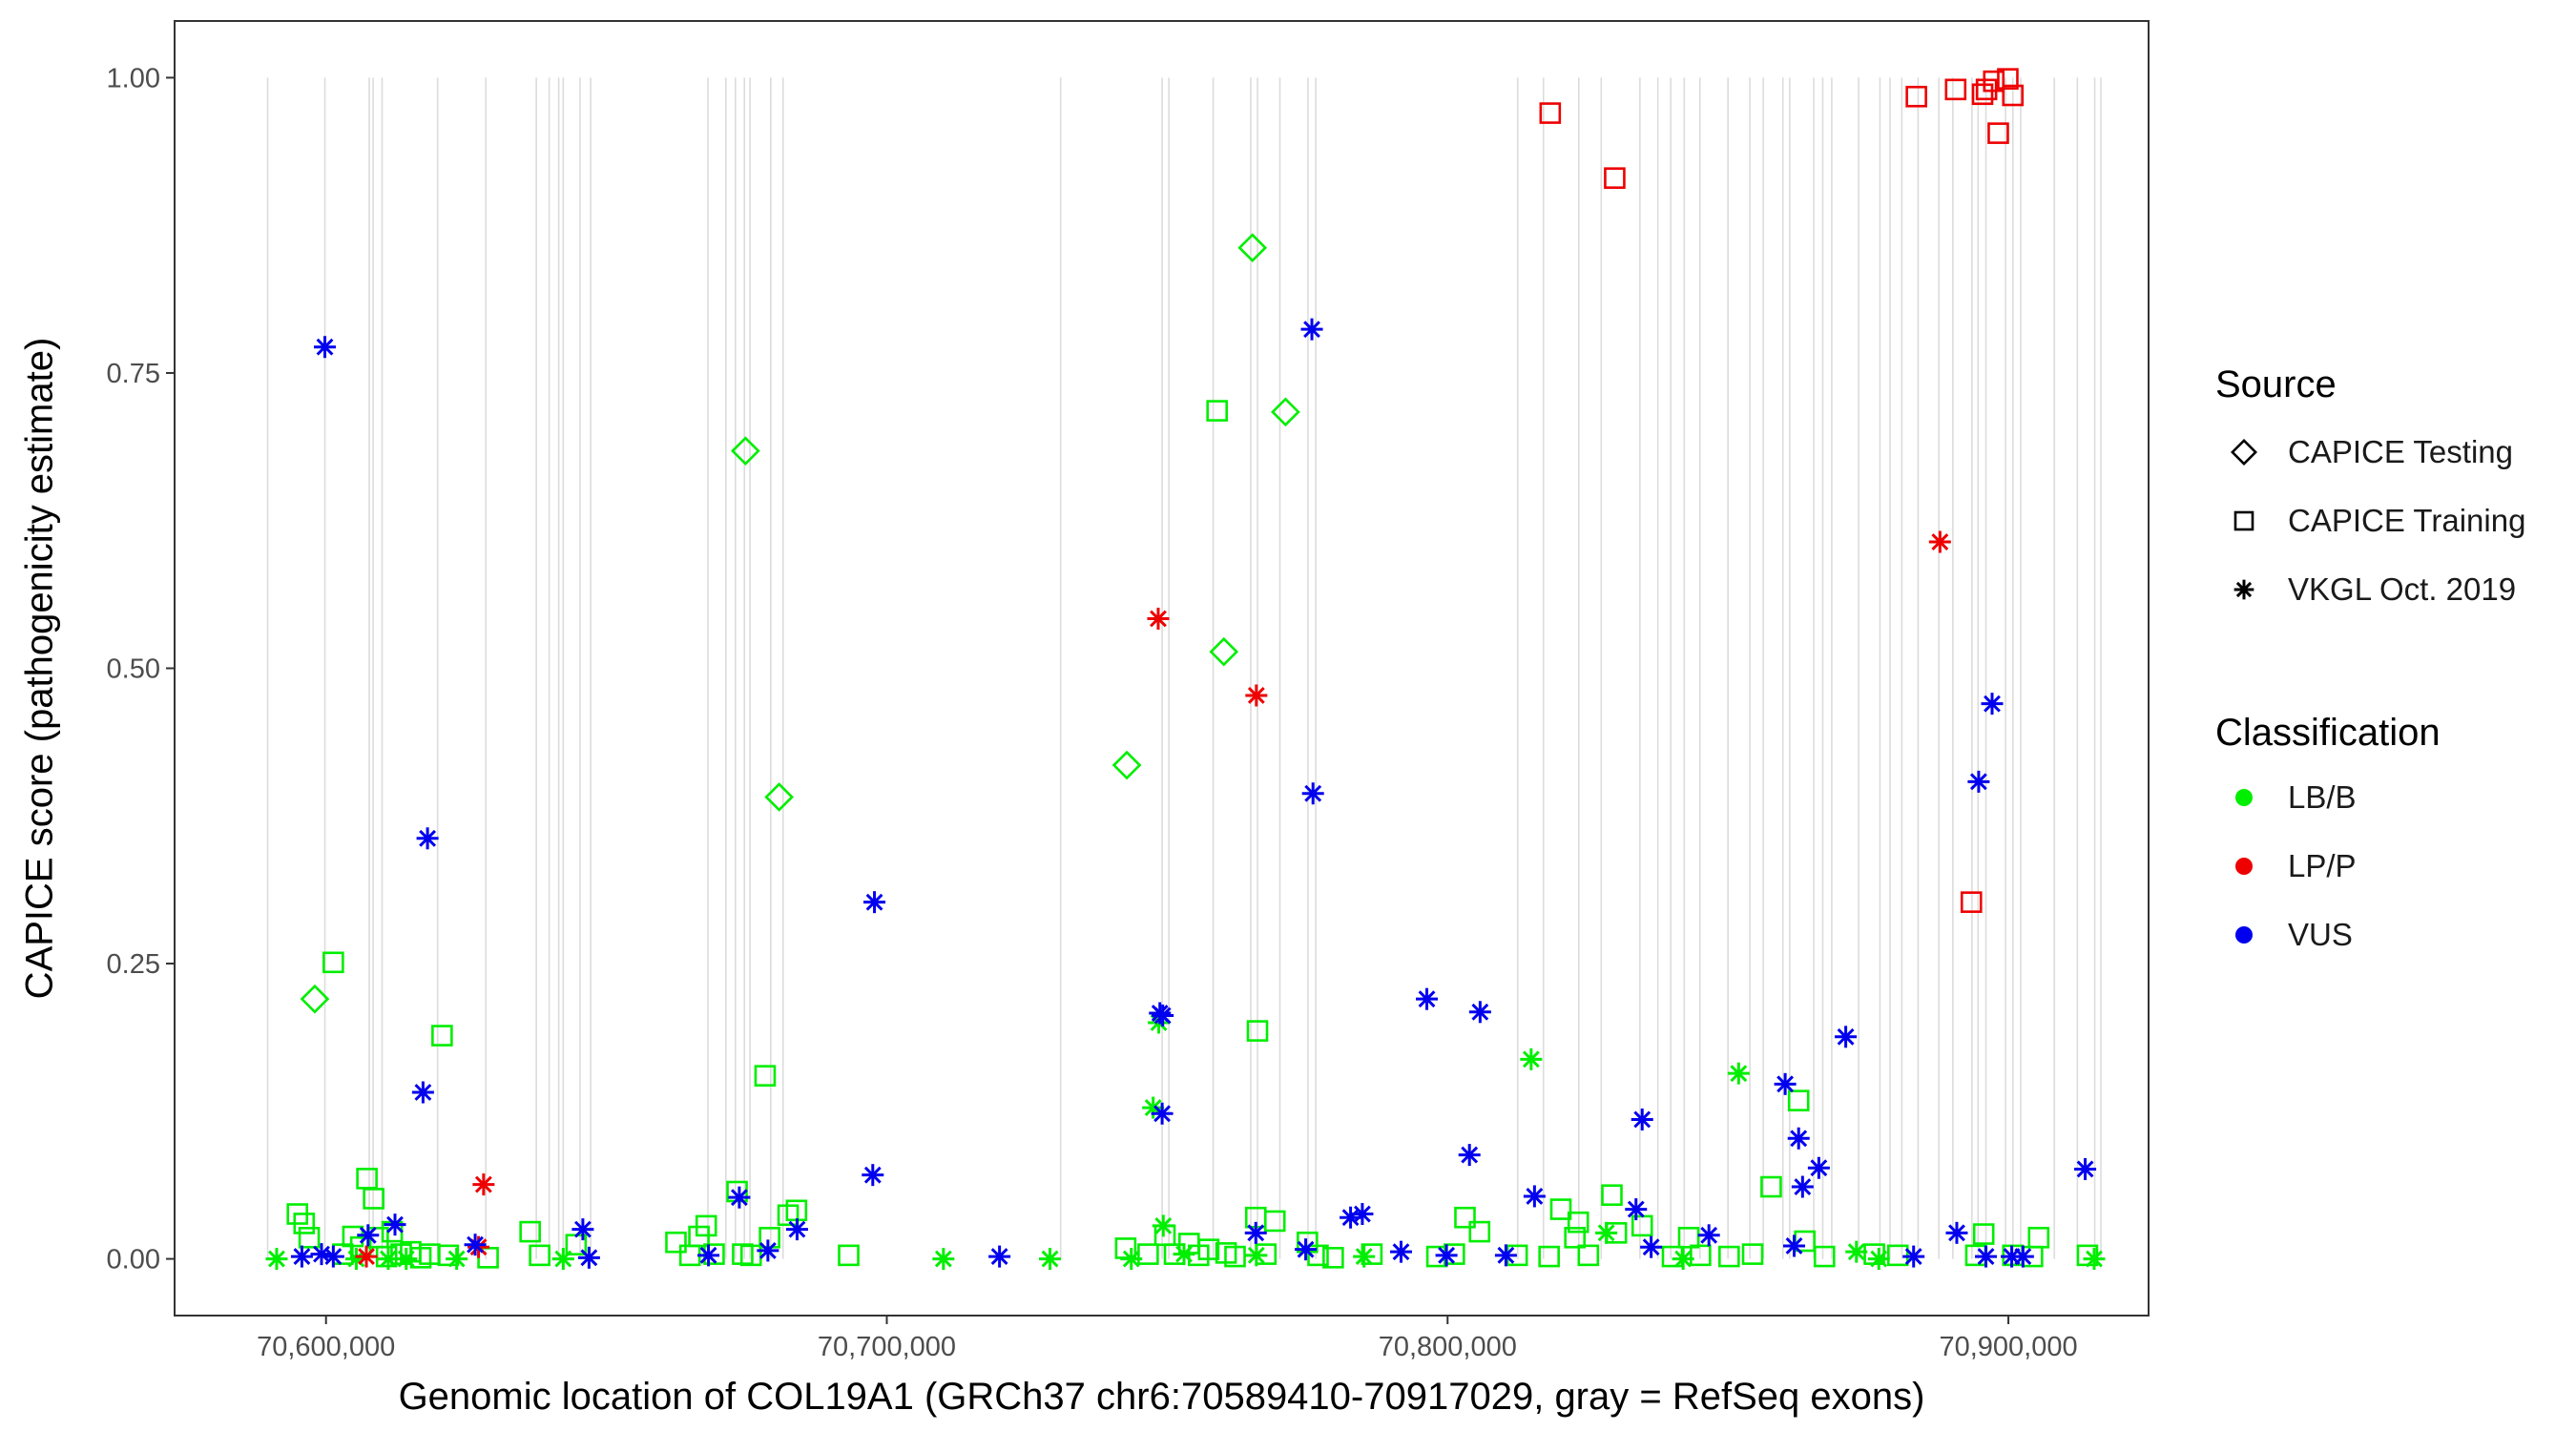 This screenshot has width=2576, height=1431. I want to click on y-tick-label: 0.50, so click(133, 669).